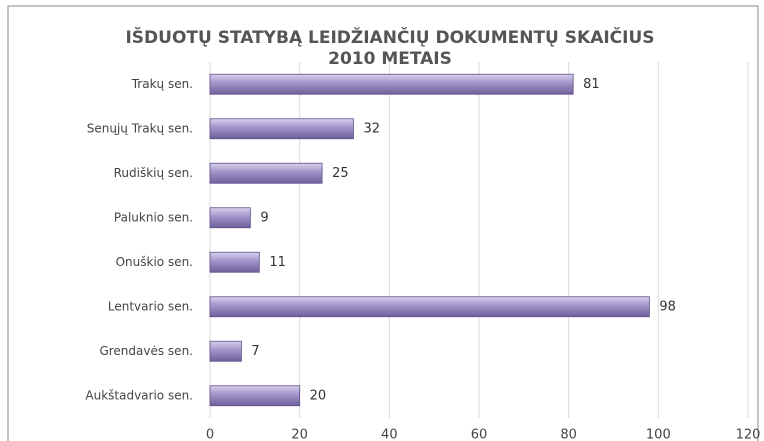 This screenshot has width=764, height=441. I want to click on value-label: 25, so click(340, 173).